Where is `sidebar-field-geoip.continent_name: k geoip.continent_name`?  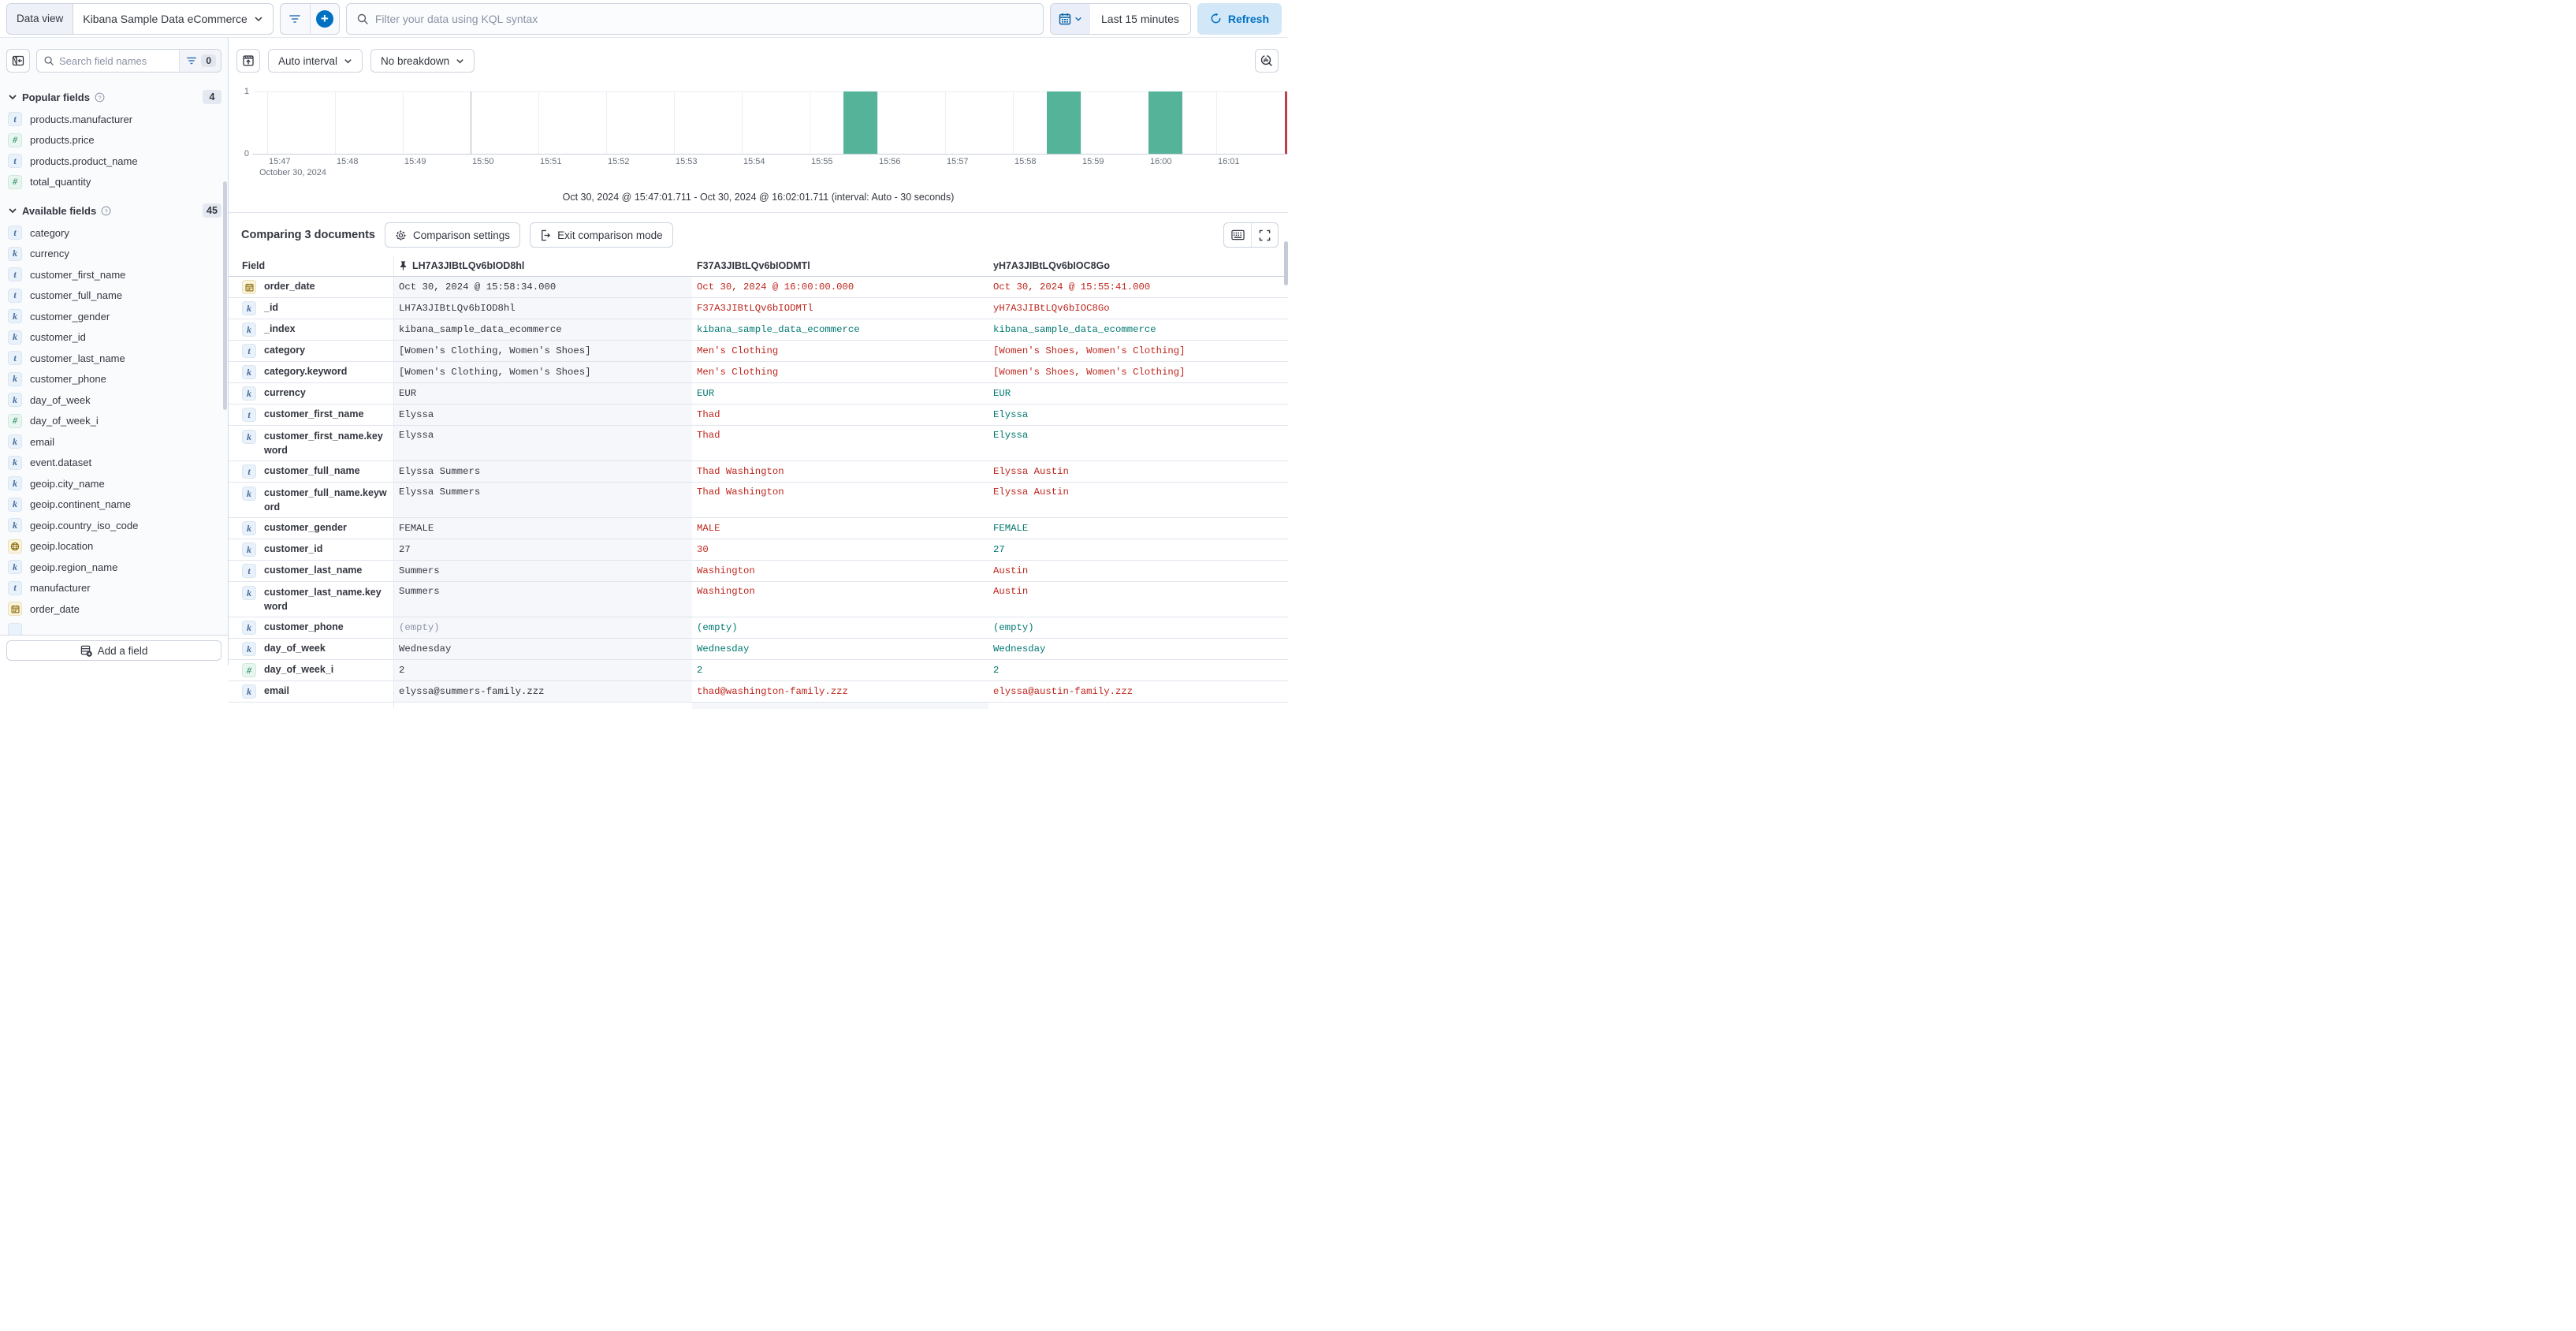 sidebar-field-geoip.continent_name: k geoip.continent_name is located at coordinates (114, 505).